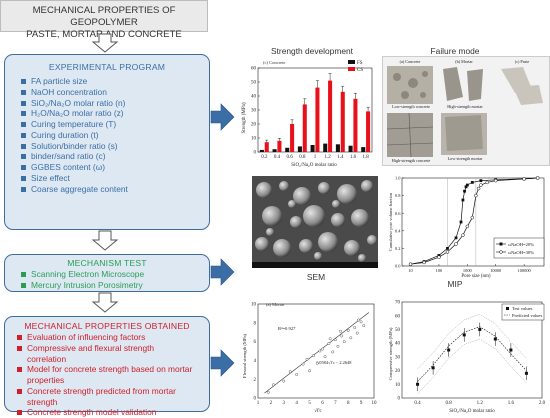 The image size is (550, 418). Describe the element at coordinates (104, 337) in the screenshot. I see `list-item: Evaluation of influencing factors` at that location.